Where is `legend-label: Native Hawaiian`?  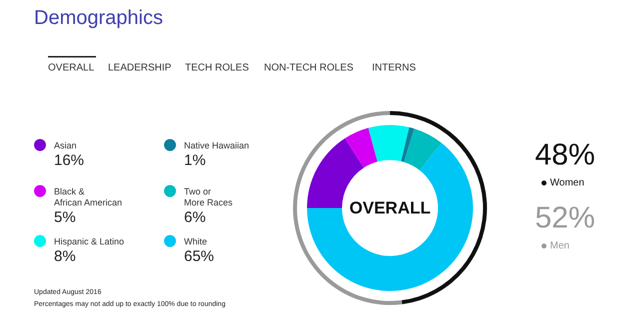 legend-label: Native Hawaiian is located at coordinates (217, 145).